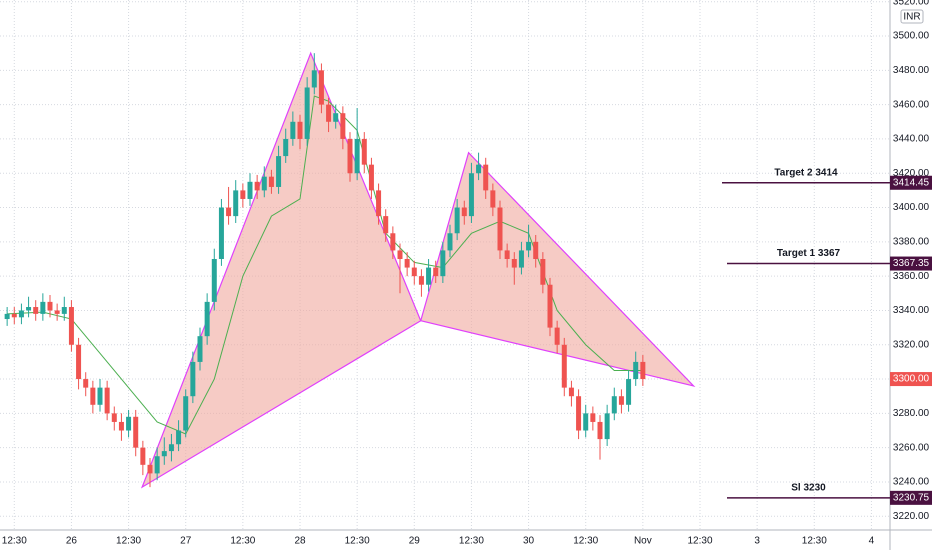 The image size is (932, 550). Describe the element at coordinates (911, 379) in the screenshot. I see `last-price-tag` at that location.